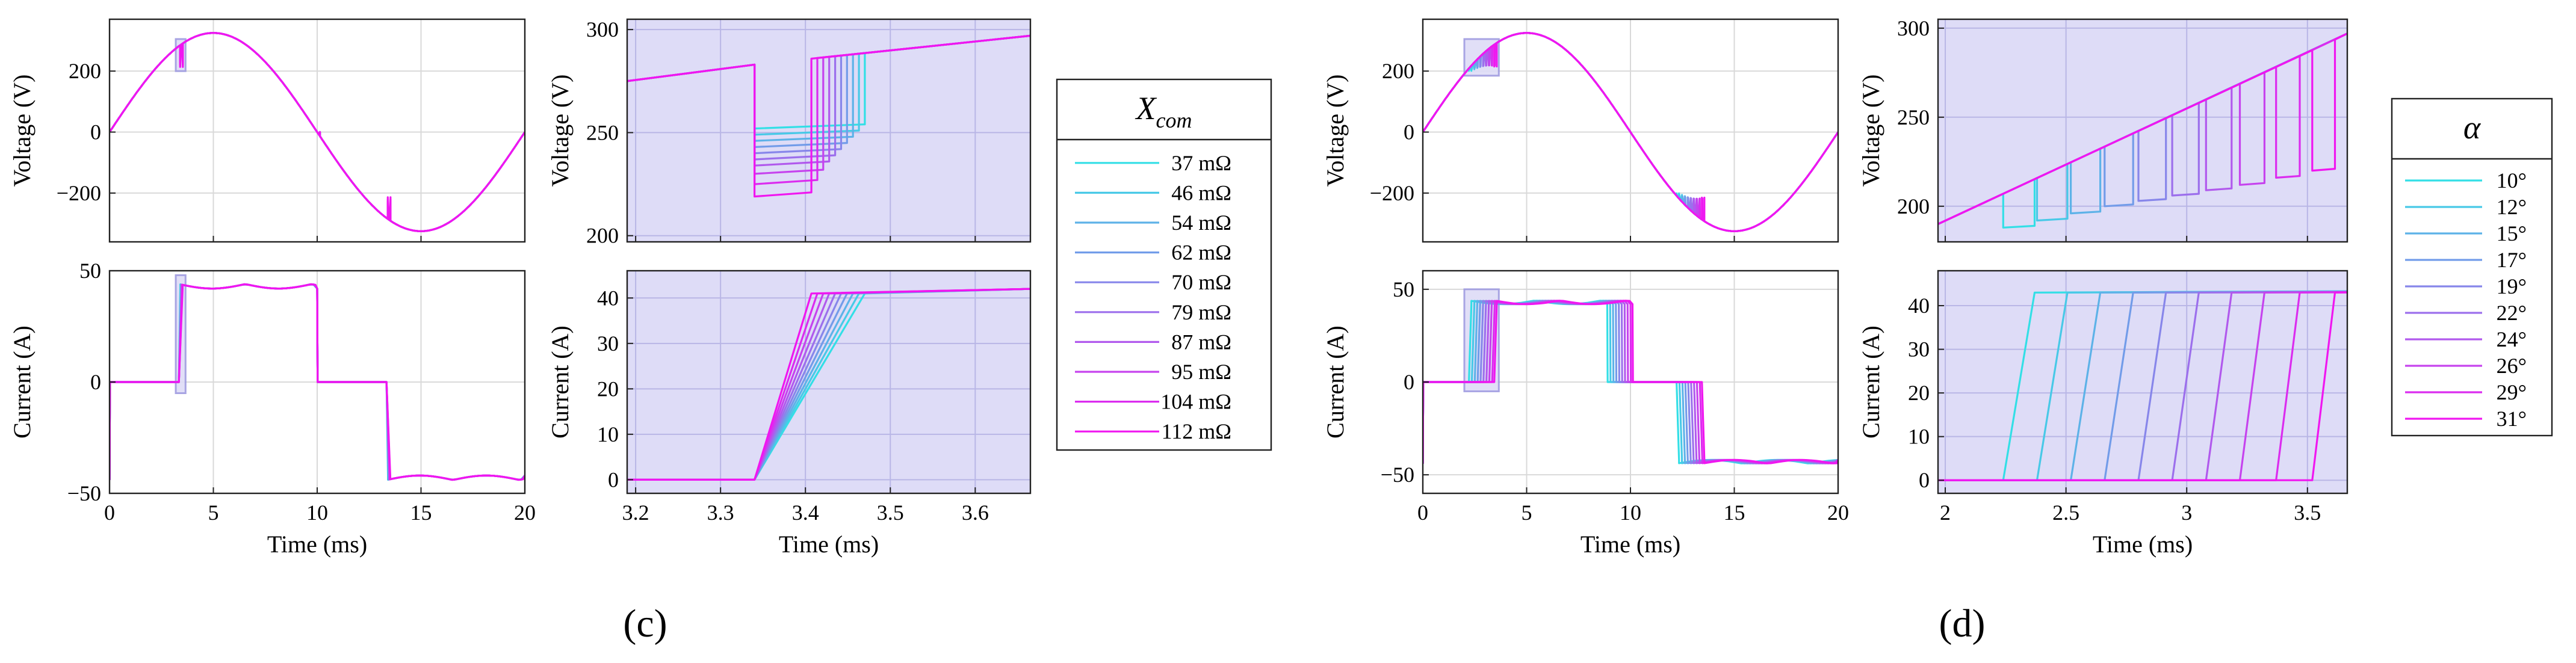  I want to click on legend-entry-label: 87 mΩ, so click(1201, 342).